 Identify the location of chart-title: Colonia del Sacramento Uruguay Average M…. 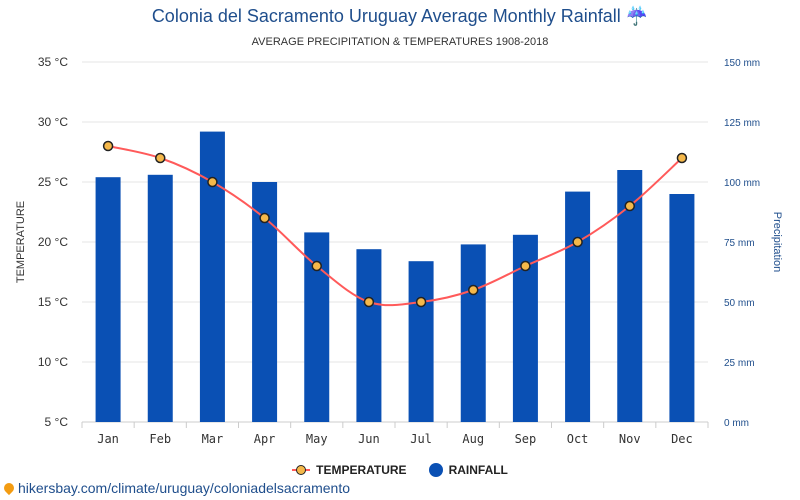
(400, 16).